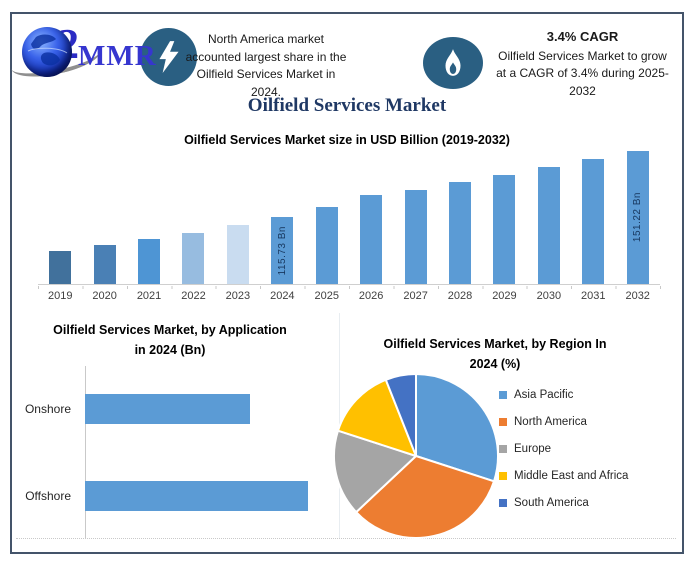  I want to click on lightning-icon, so click(168, 57).